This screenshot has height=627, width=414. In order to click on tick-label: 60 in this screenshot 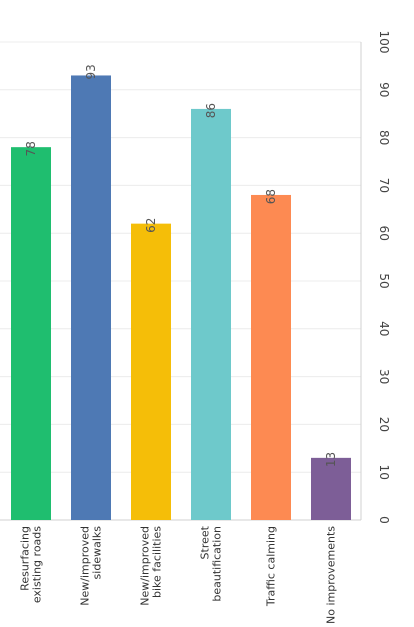, I will do `click(384, 233)`.